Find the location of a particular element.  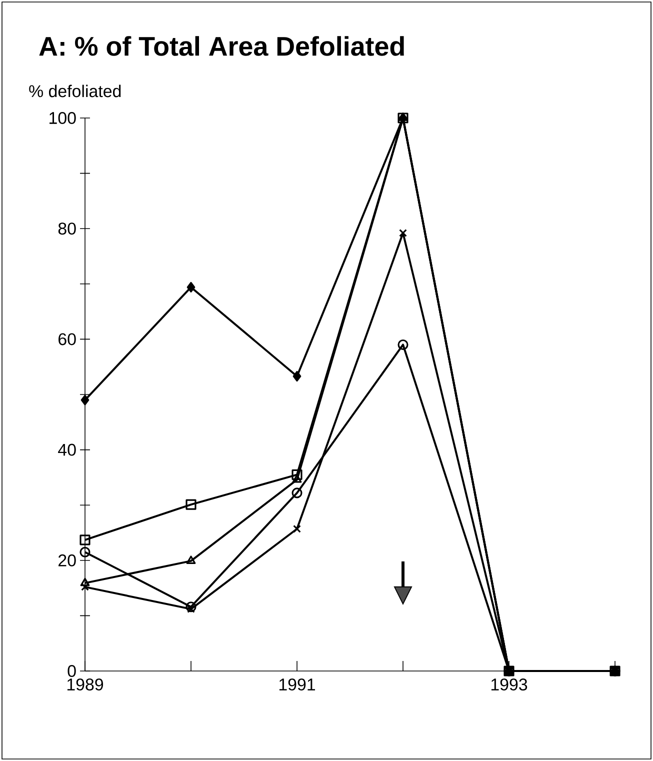

y-tick-label: 20 is located at coordinates (67, 560).